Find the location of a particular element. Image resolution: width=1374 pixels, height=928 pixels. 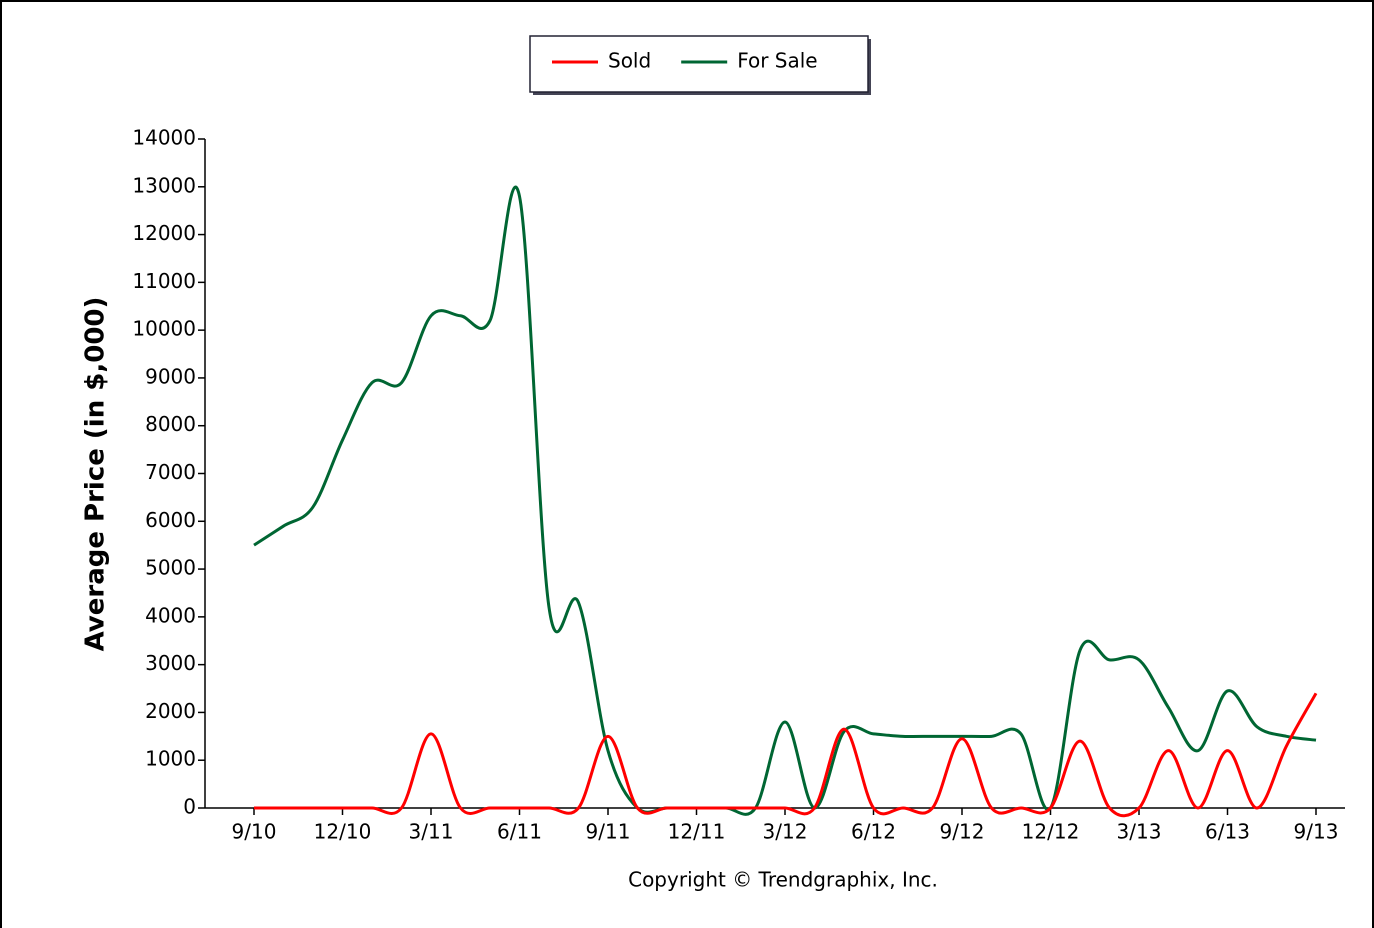

y-tick-label: 5000 is located at coordinates (170, 568).